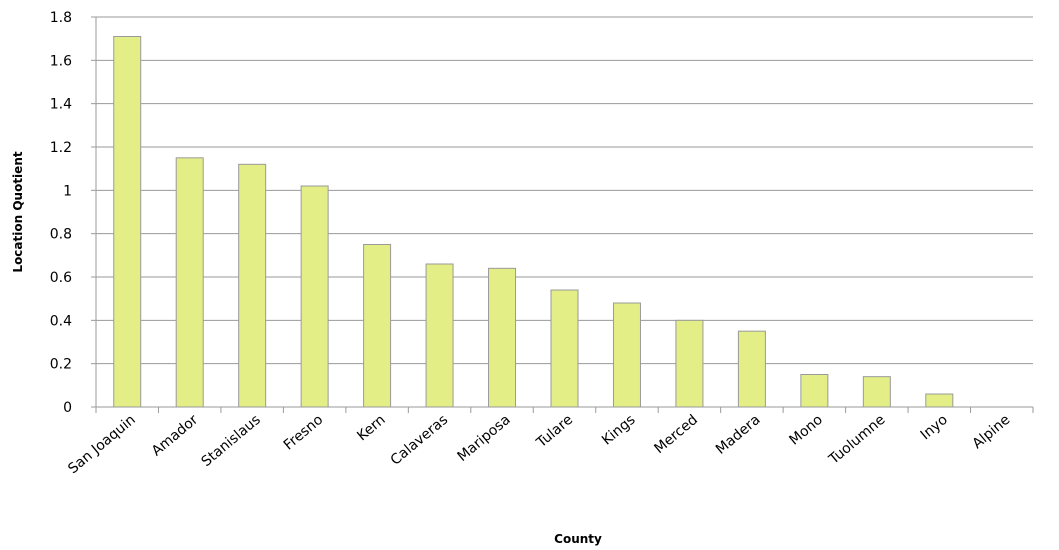 The image size is (1059, 550). What do you see at coordinates (814, 391) in the screenshot?
I see `bar-mono` at bounding box center [814, 391].